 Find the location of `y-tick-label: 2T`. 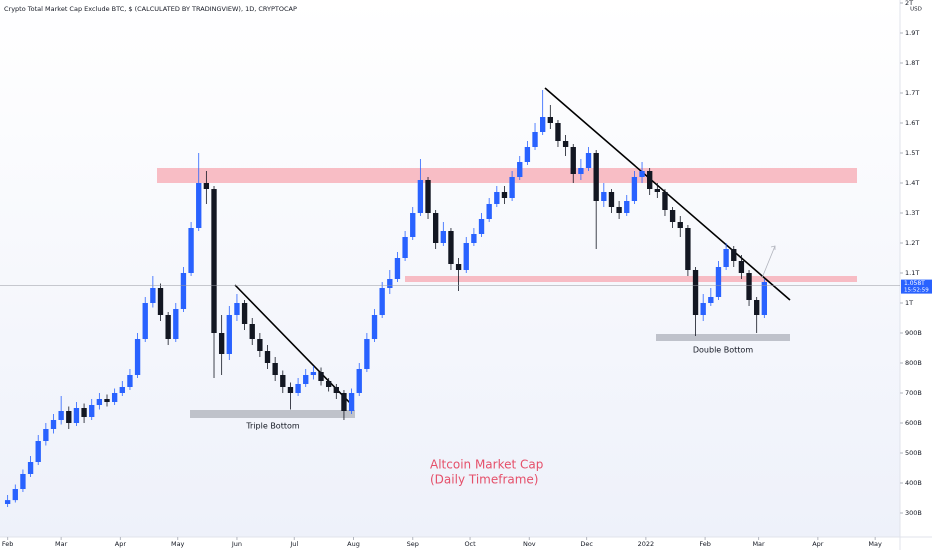

y-tick-label: 2T is located at coordinates (909, 3).